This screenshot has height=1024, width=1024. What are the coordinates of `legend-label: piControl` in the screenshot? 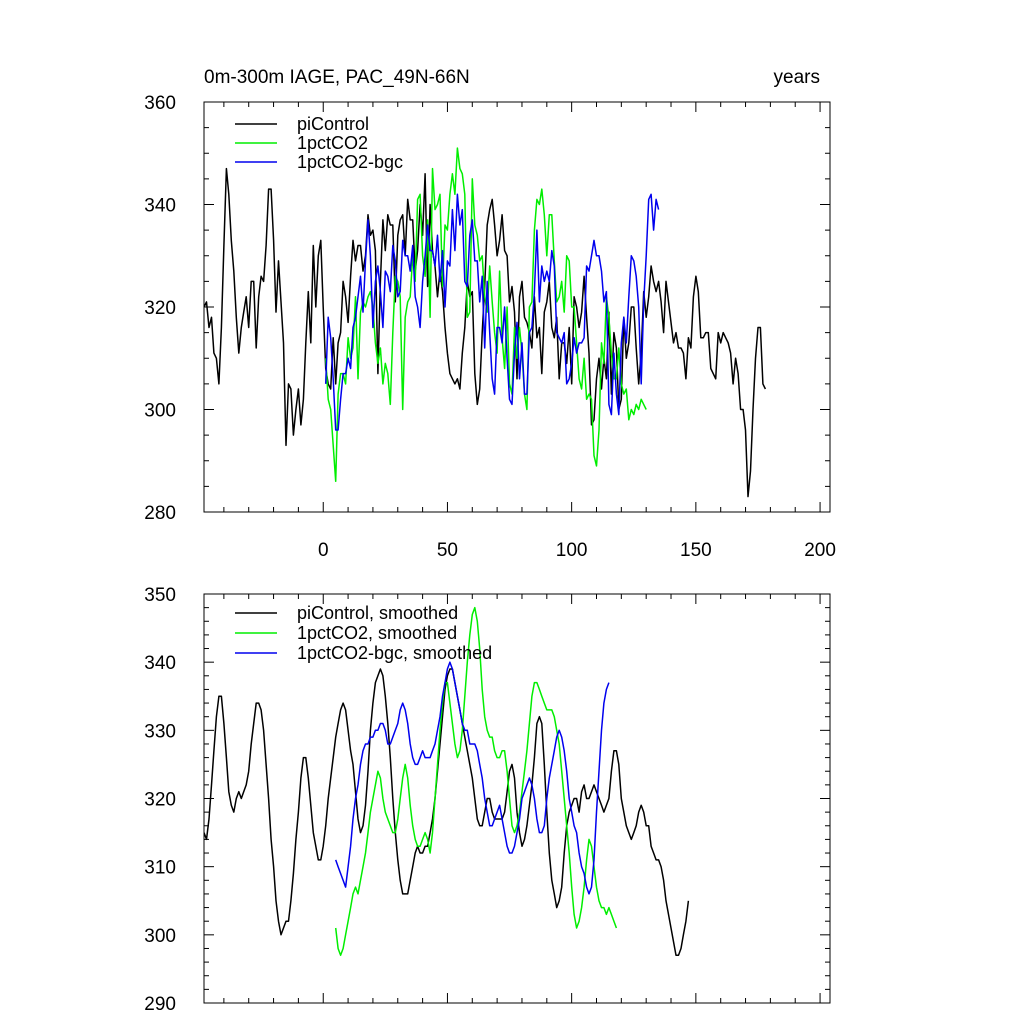 It's located at (333, 124).